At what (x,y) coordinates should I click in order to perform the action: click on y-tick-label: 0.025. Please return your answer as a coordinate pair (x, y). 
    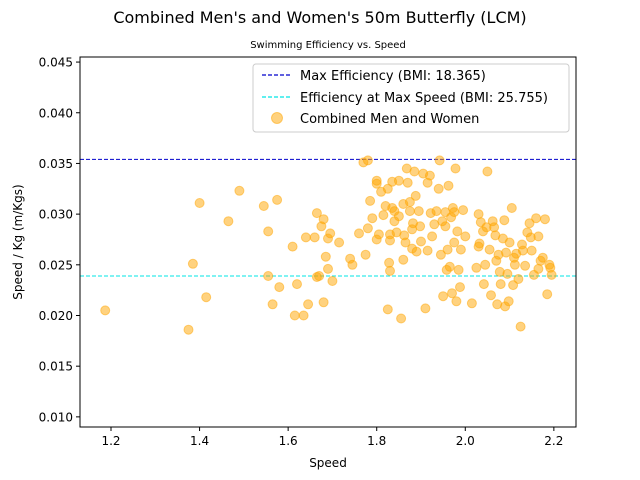
    Looking at the image, I should click on (56, 265).